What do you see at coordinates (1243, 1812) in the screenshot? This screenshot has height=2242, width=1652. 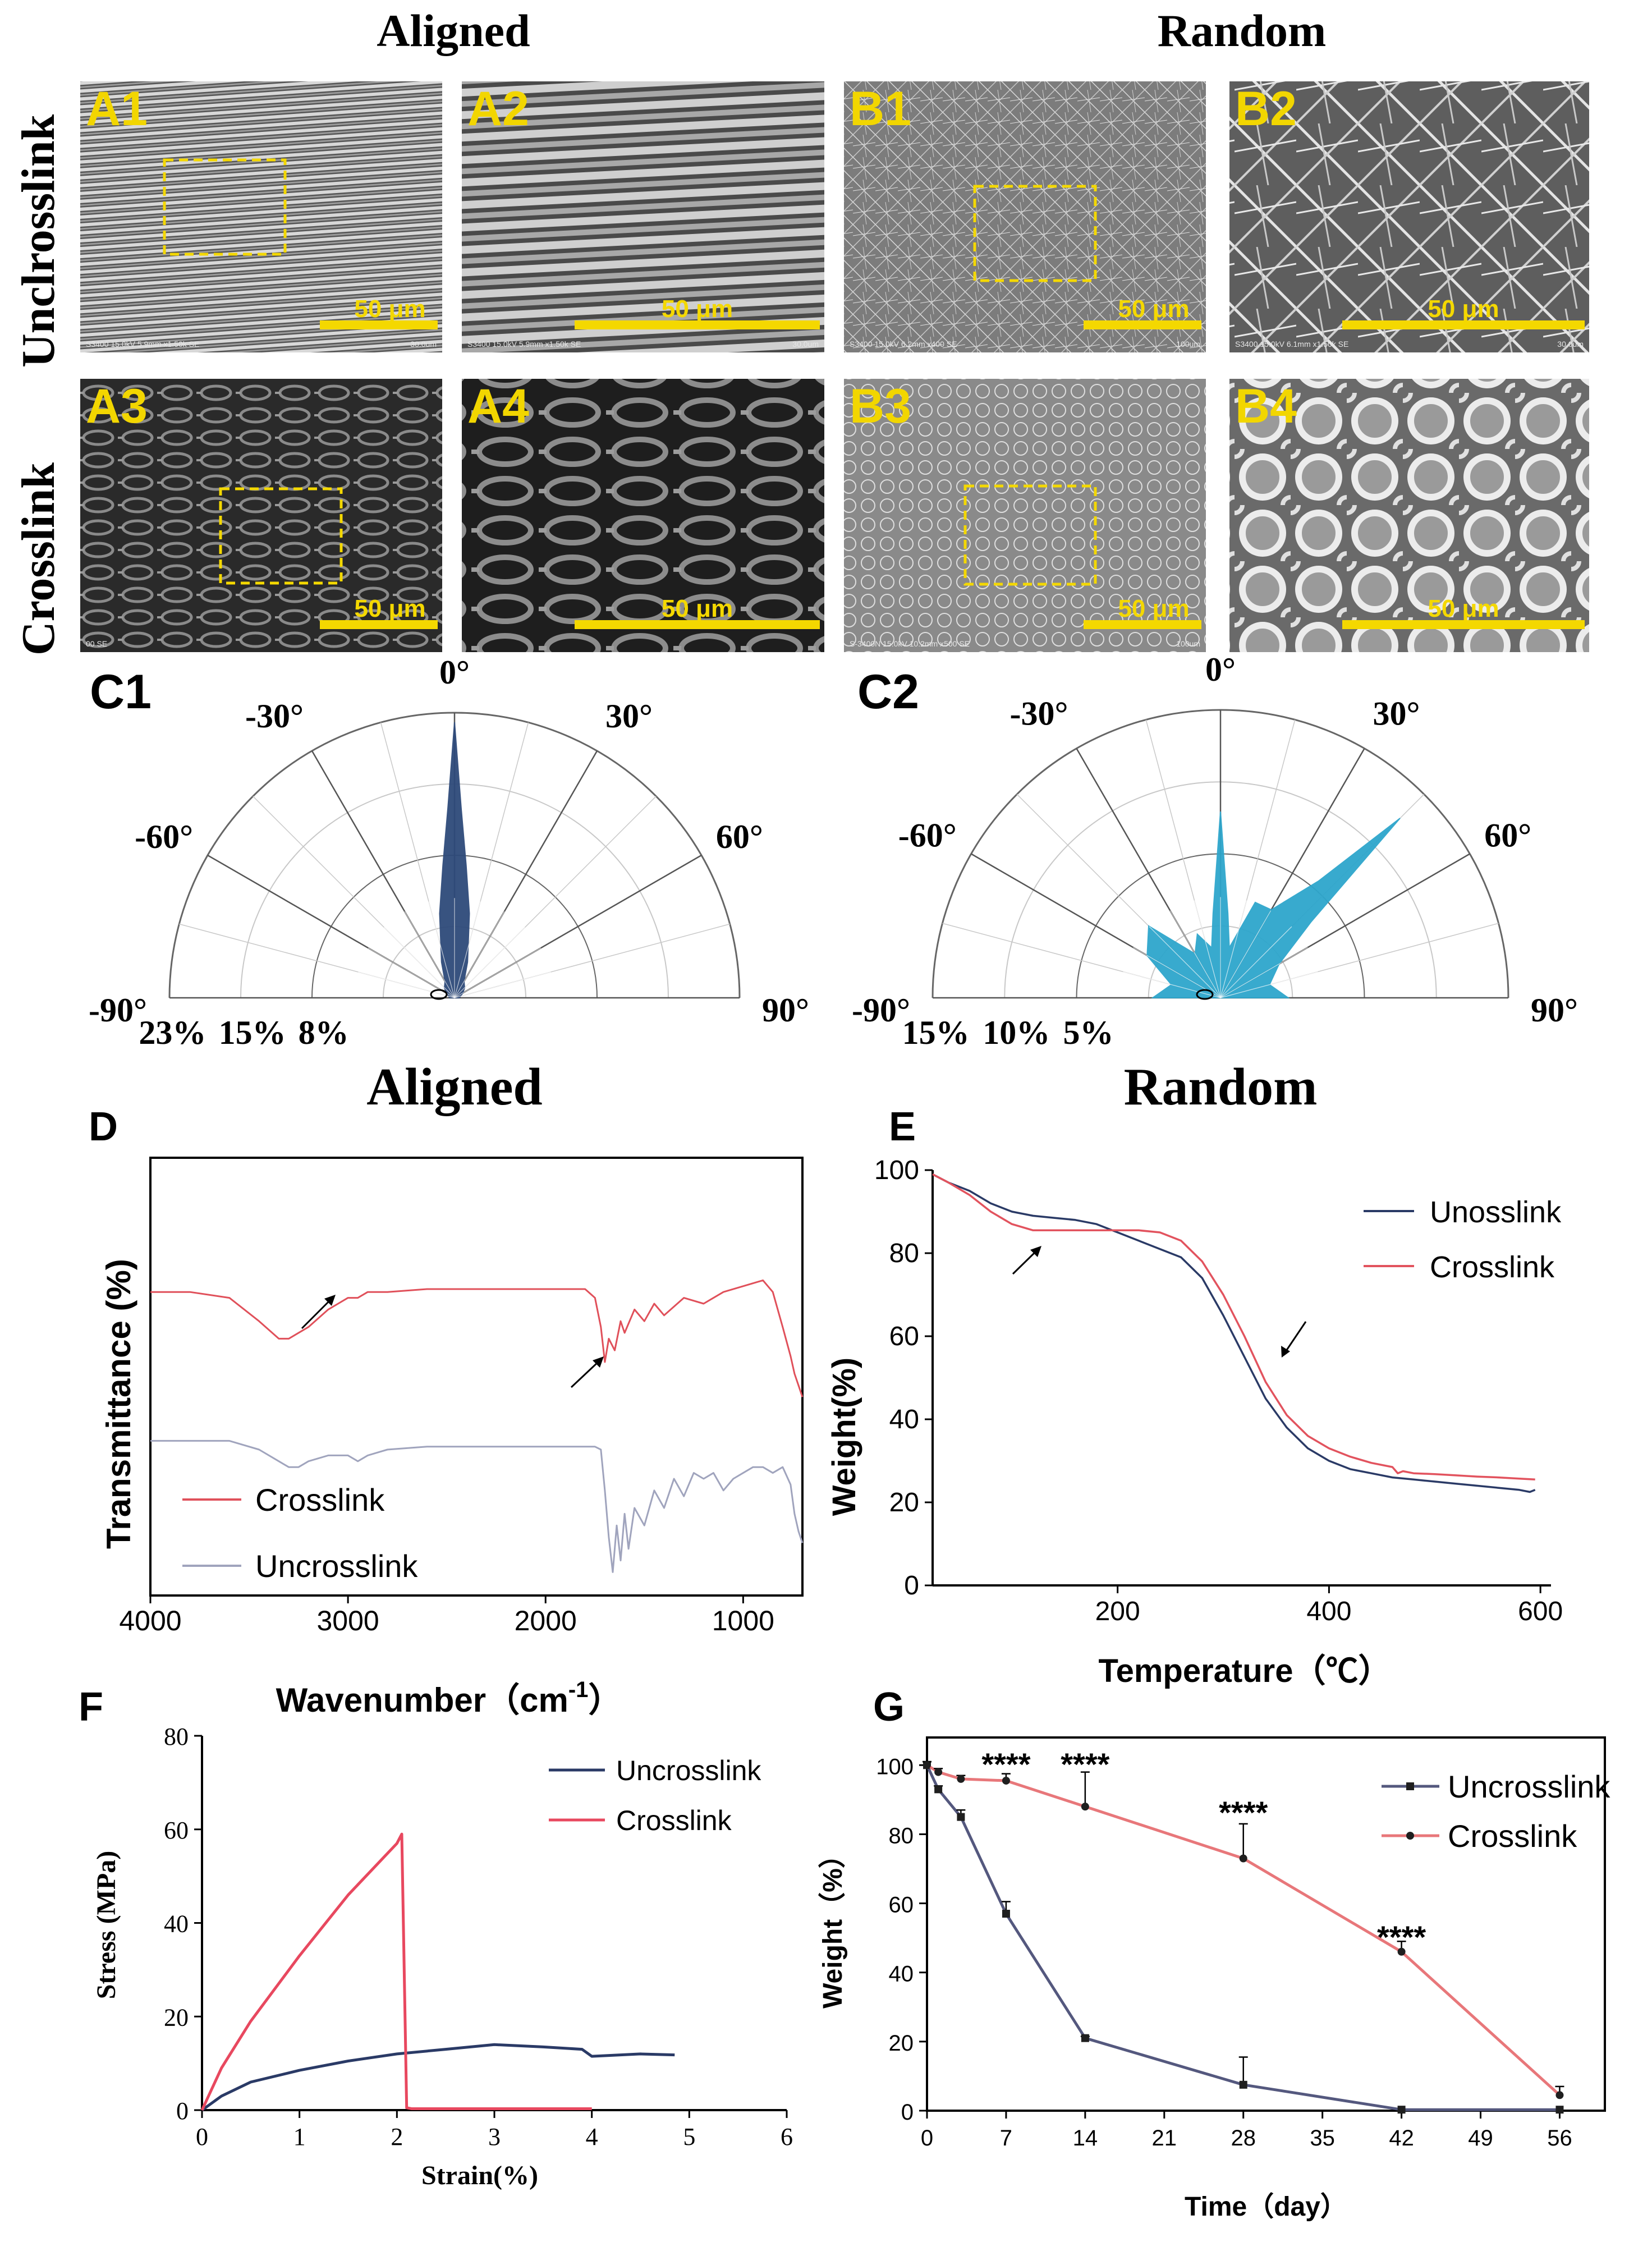 I see `significance-marker: ****` at bounding box center [1243, 1812].